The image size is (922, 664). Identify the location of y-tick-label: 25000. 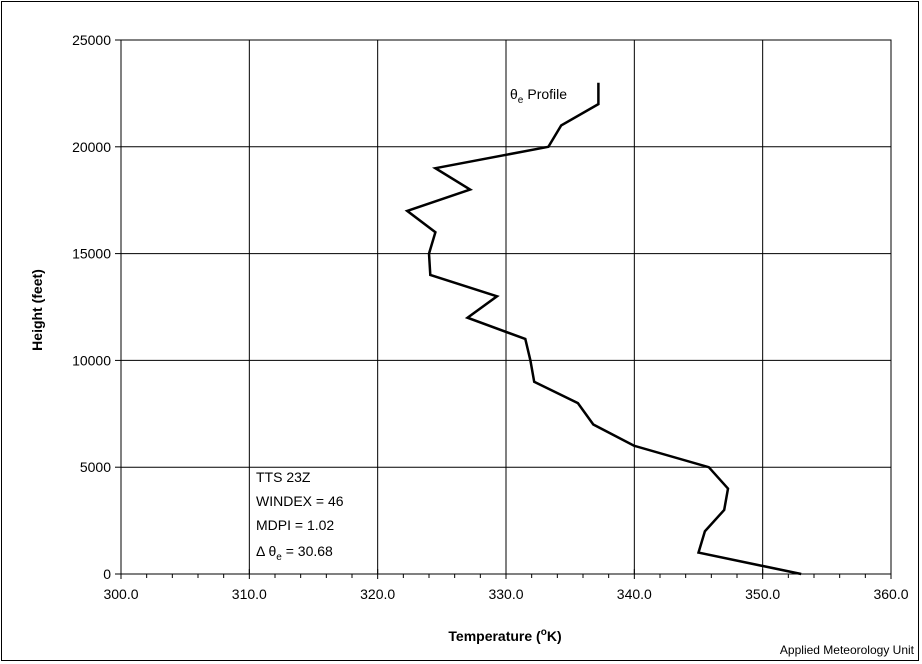
(91, 40).